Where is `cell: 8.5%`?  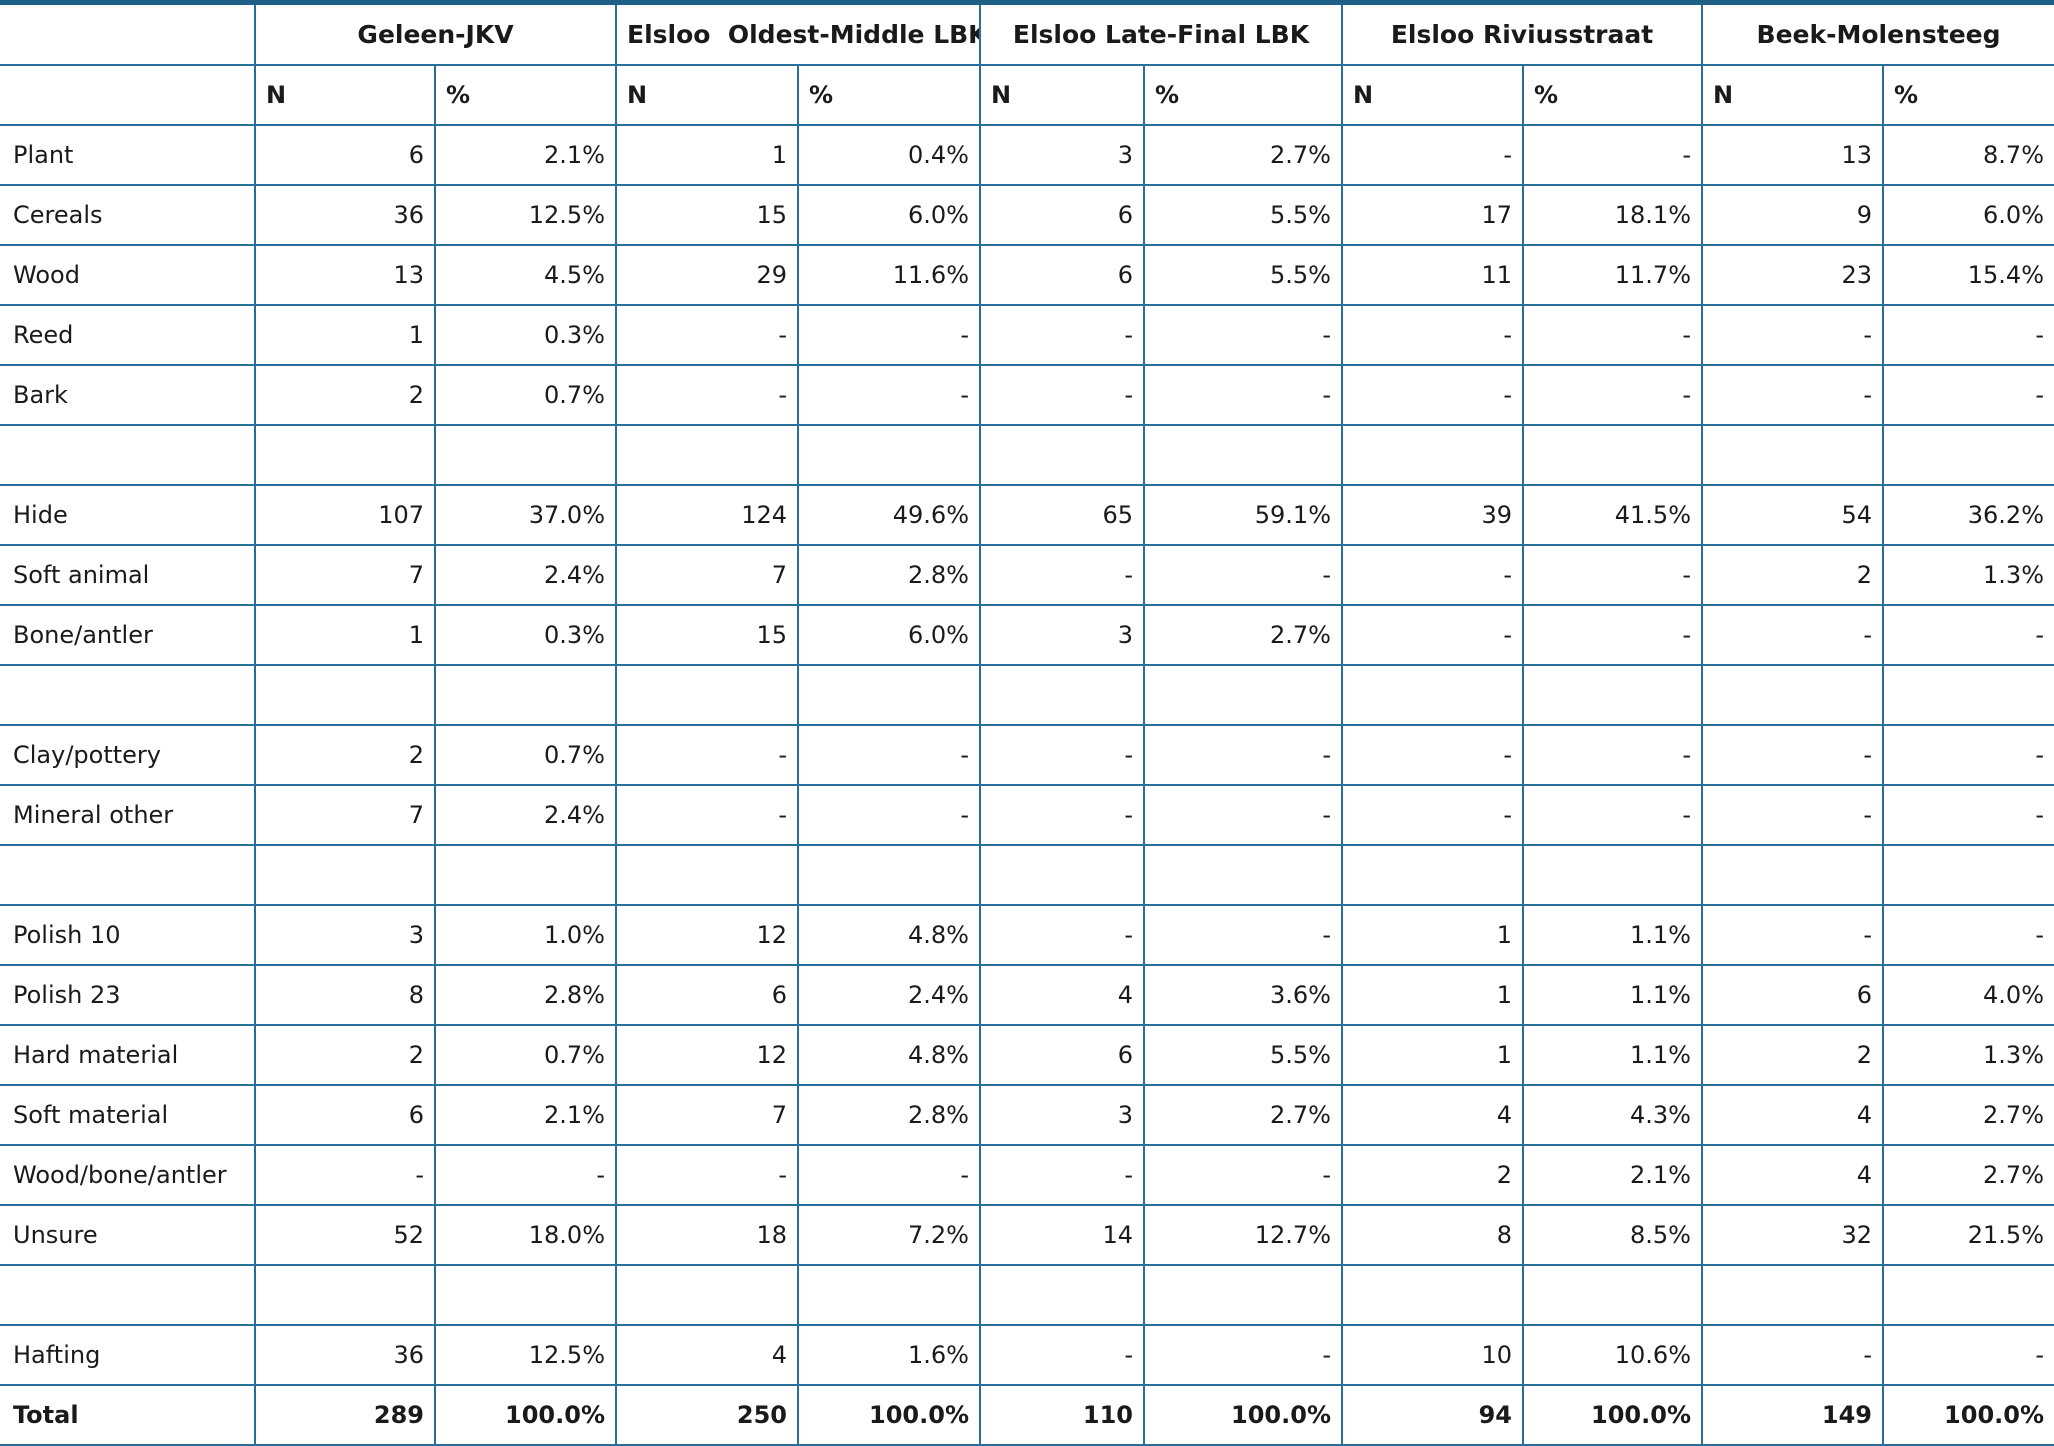 cell: 8.5% is located at coordinates (1612, 1235).